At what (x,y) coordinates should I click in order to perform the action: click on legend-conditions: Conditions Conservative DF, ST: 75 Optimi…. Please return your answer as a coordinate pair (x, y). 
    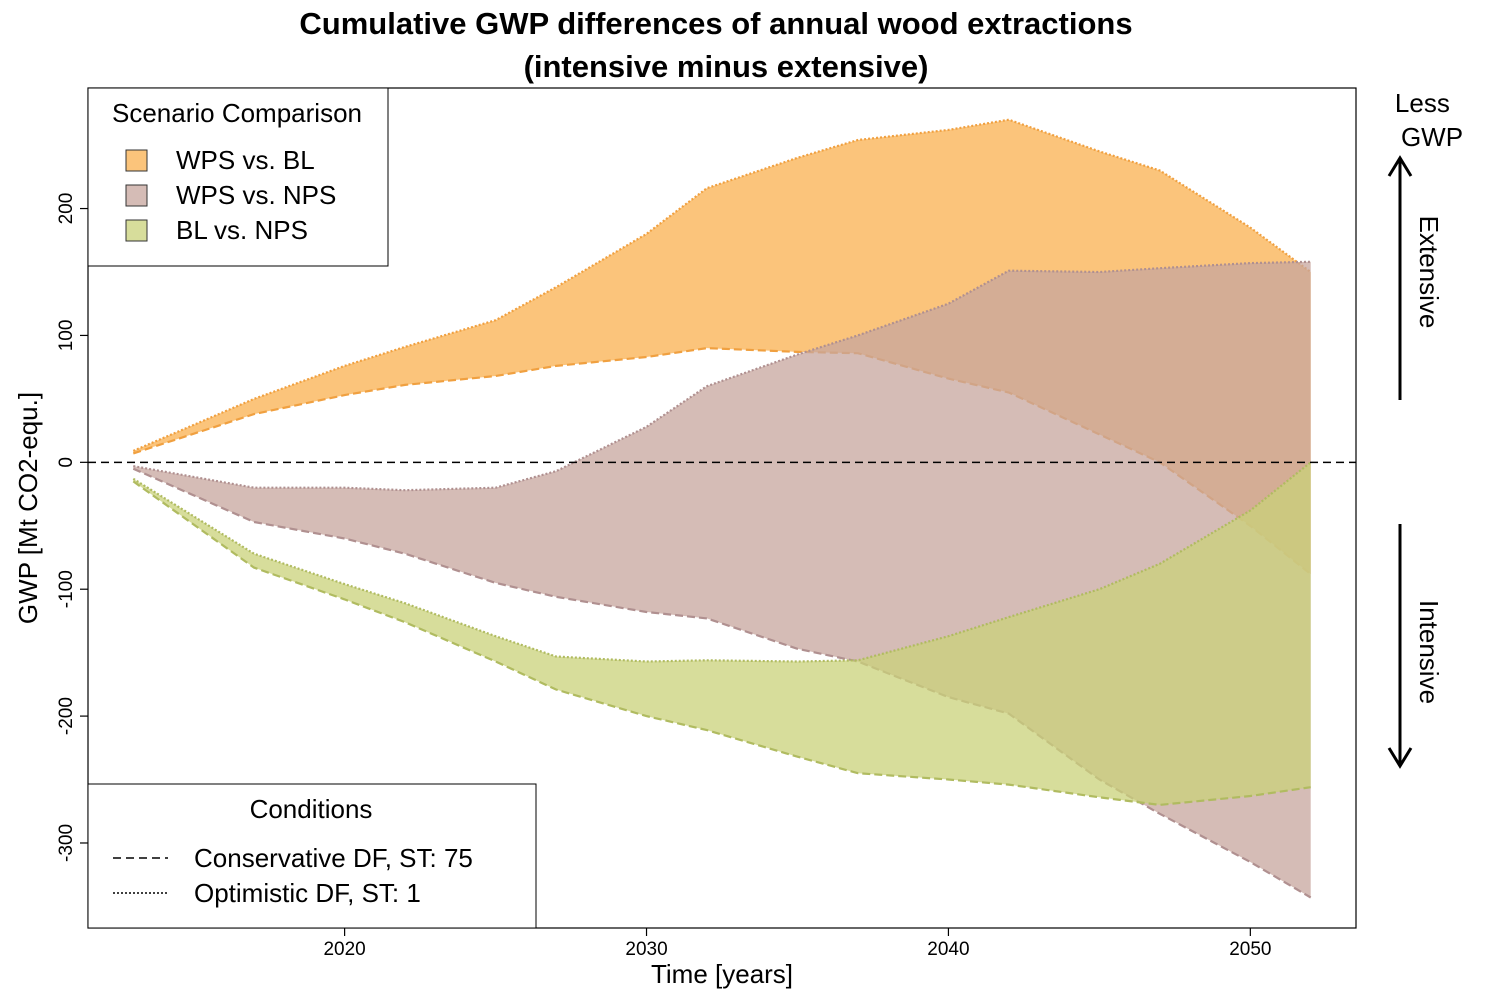
    Looking at the image, I should click on (312, 856).